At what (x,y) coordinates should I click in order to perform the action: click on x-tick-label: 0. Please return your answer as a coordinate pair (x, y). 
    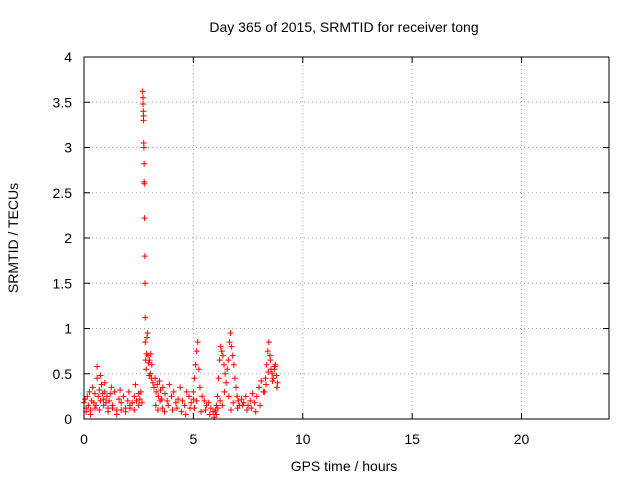
    Looking at the image, I should click on (84, 439).